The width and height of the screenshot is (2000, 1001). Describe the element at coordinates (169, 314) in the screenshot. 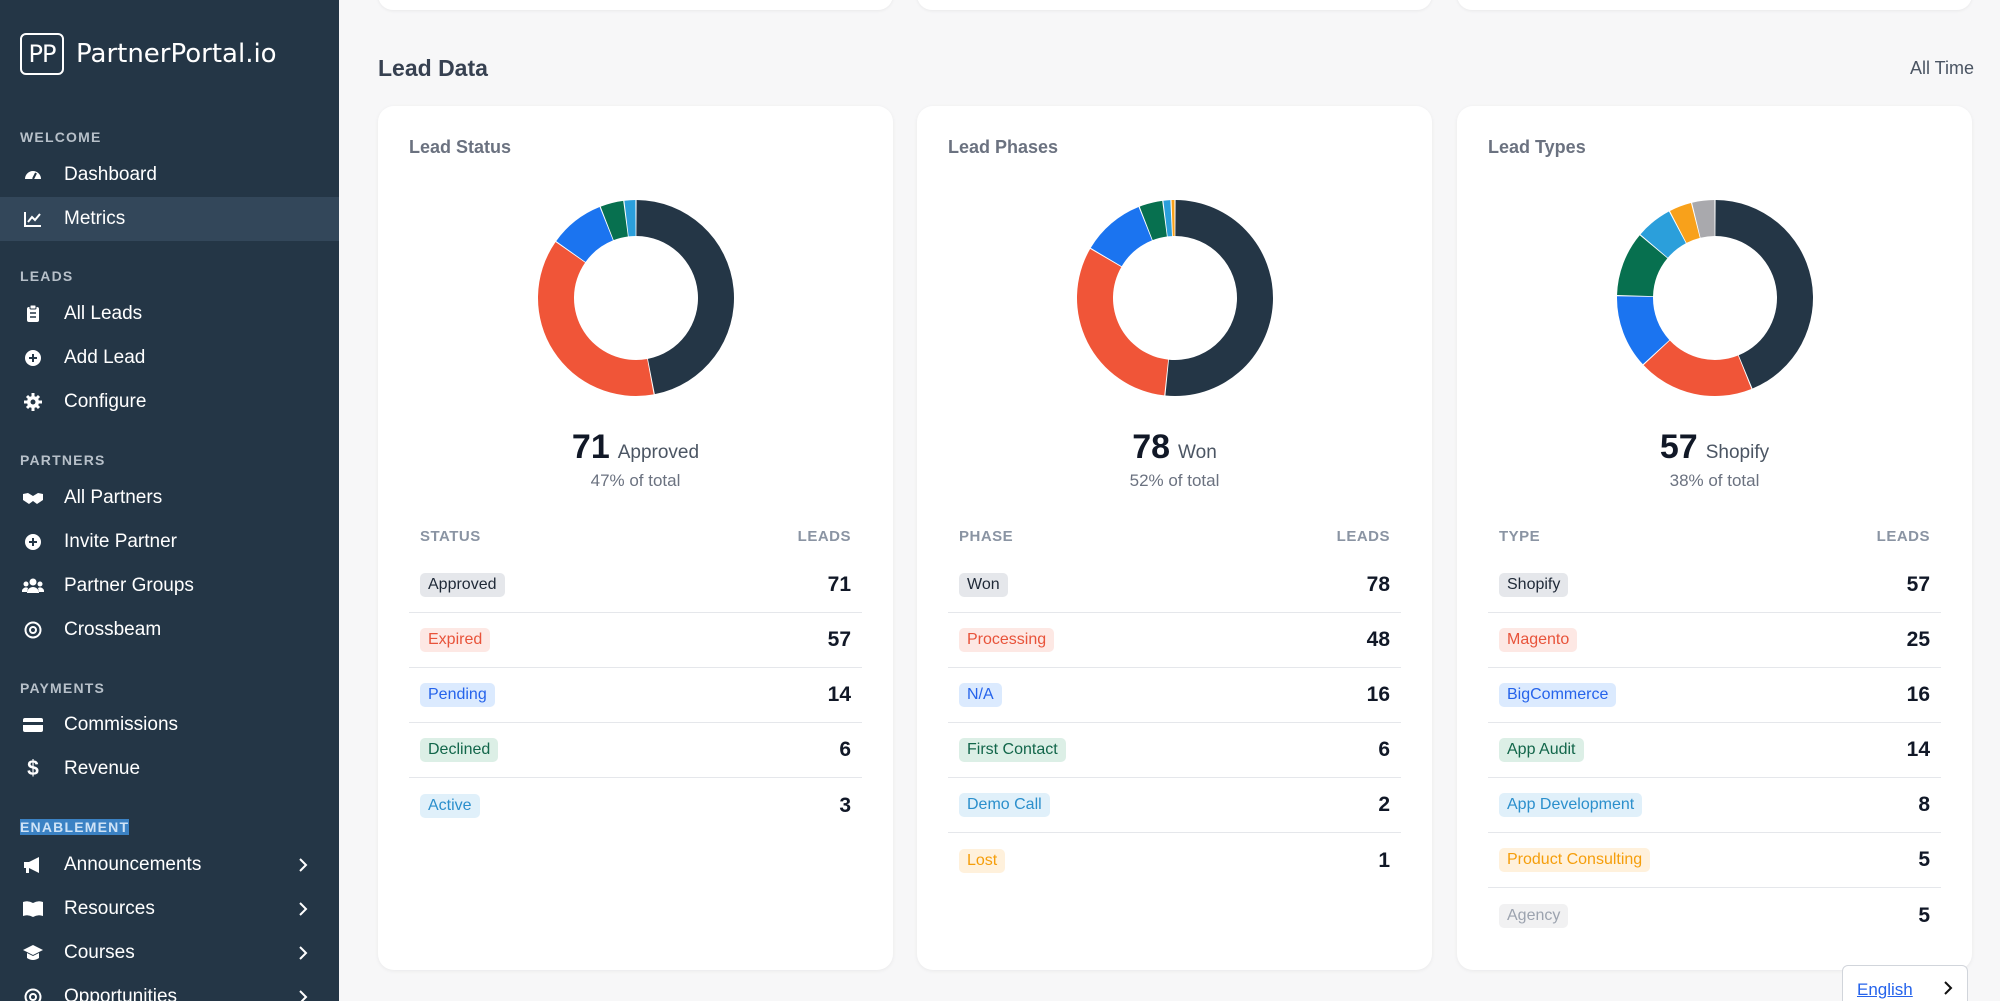

I see `sidebar-item-all-leads: All Leads` at that location.